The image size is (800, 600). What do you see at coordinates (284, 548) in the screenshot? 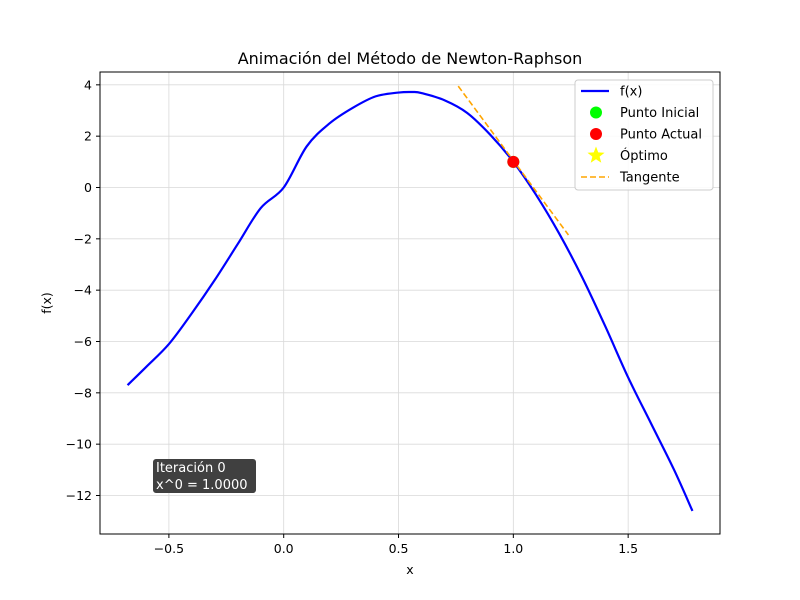
I see `x-tick-label: 0.0` at bounding box center [284, 548].